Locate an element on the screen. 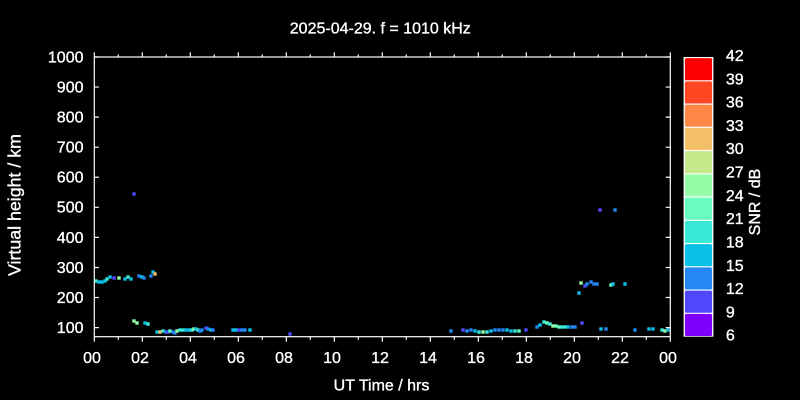 The image size is (800, 400). svg-text: 10 is located at coordinates (332, 358).